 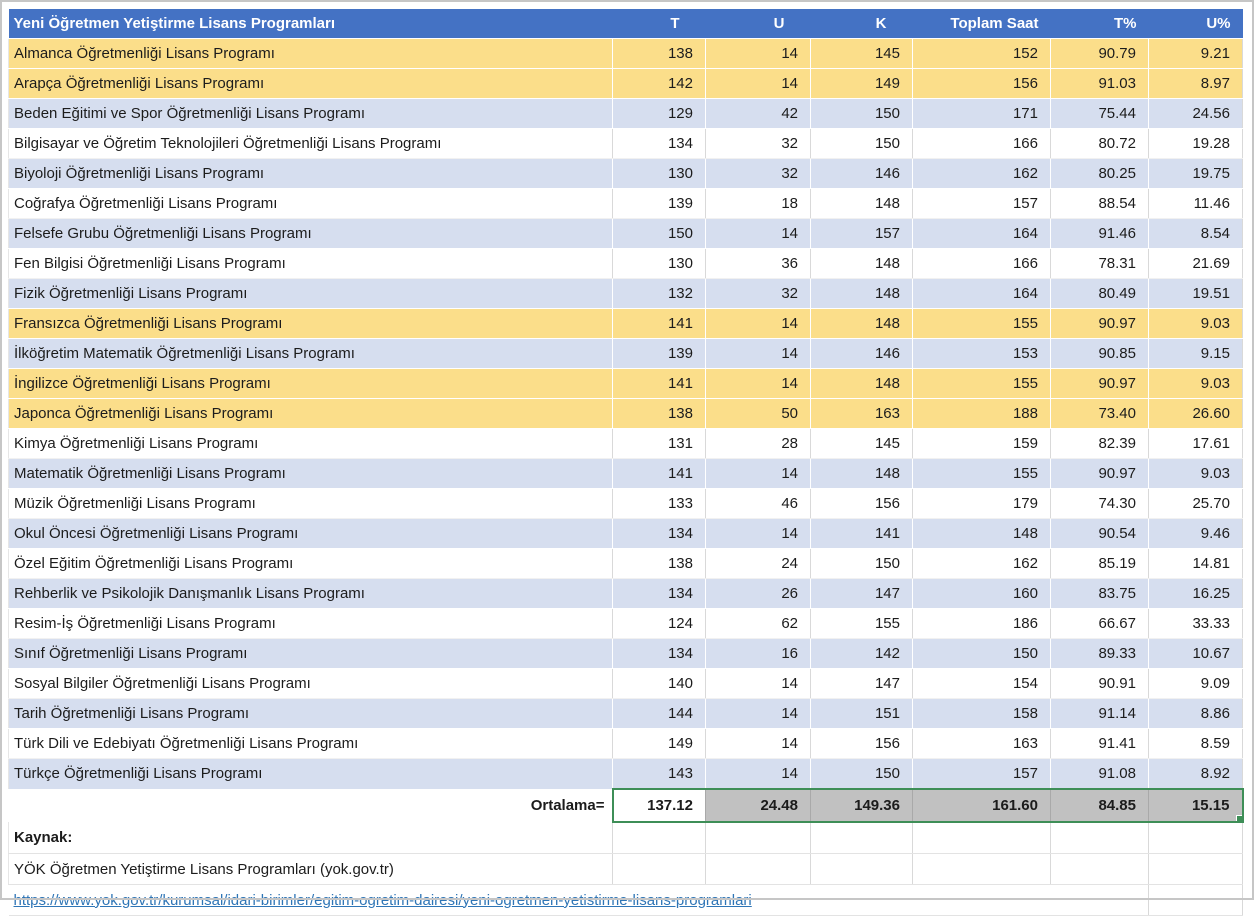 I want to click on value-cell: 90.91, so click(x=1099, y=683).